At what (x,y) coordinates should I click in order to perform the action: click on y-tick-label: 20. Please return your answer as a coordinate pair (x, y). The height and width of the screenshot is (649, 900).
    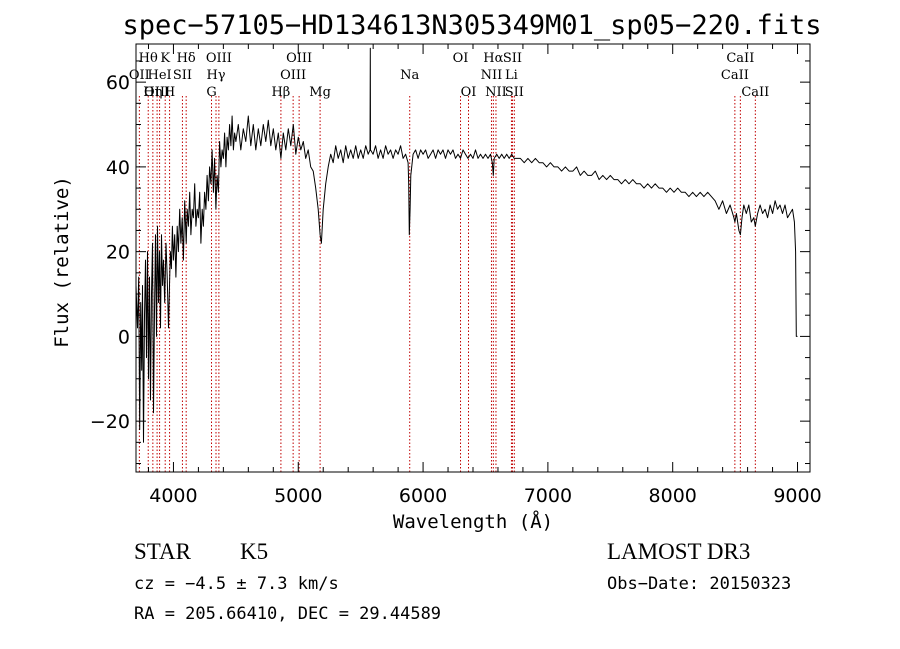
    Looking at the image, I should click on (118, 253).